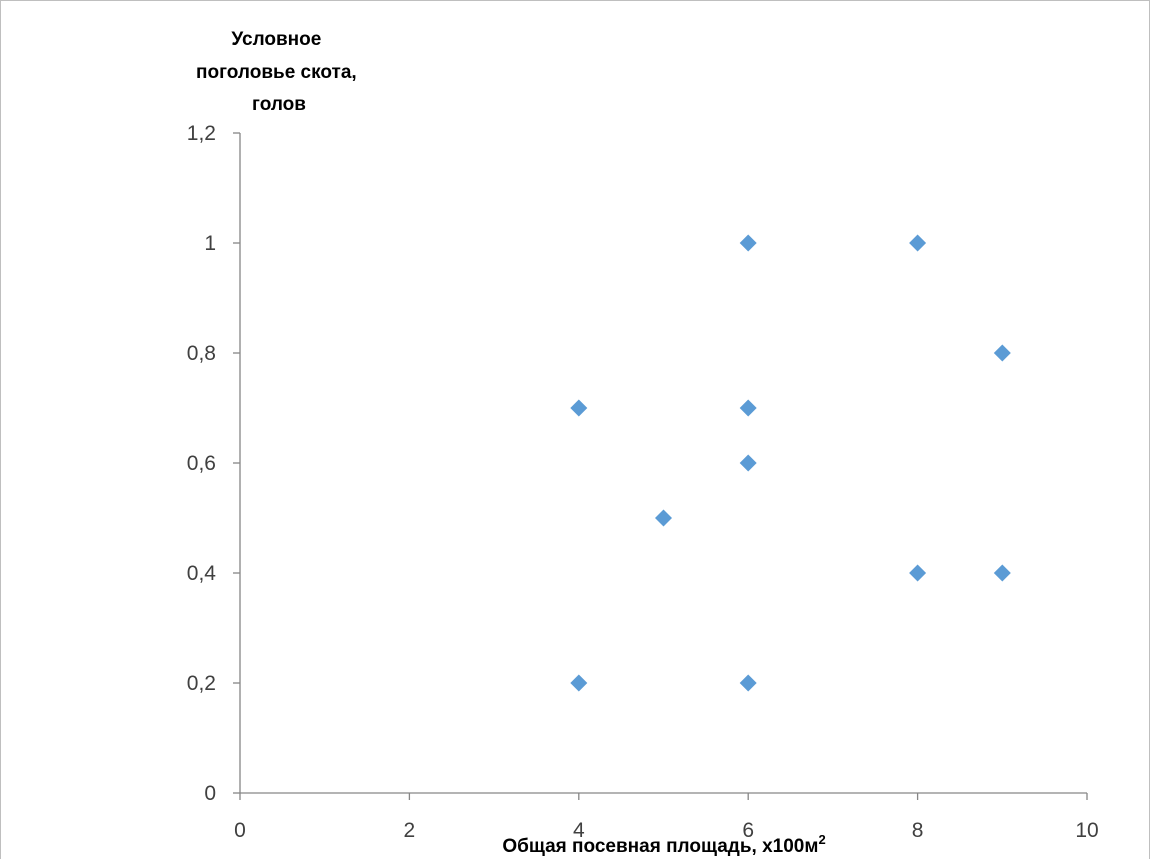 This screenshot has width=1150, height=859. Describe the element at coordinates (666, 830) in the screenshot. I see `x-tick-labels: 0 2 4 6 8 10` at that location.